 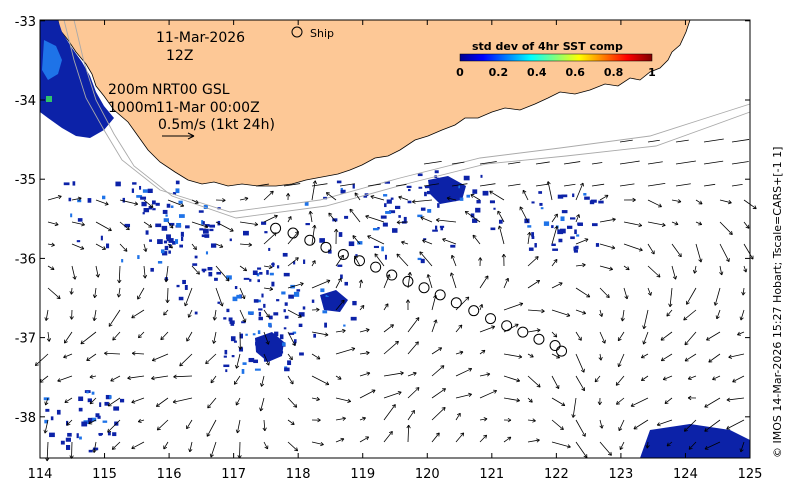 I want to click on colorbar-tick-label: 0.6, so click(x=575, y=72).